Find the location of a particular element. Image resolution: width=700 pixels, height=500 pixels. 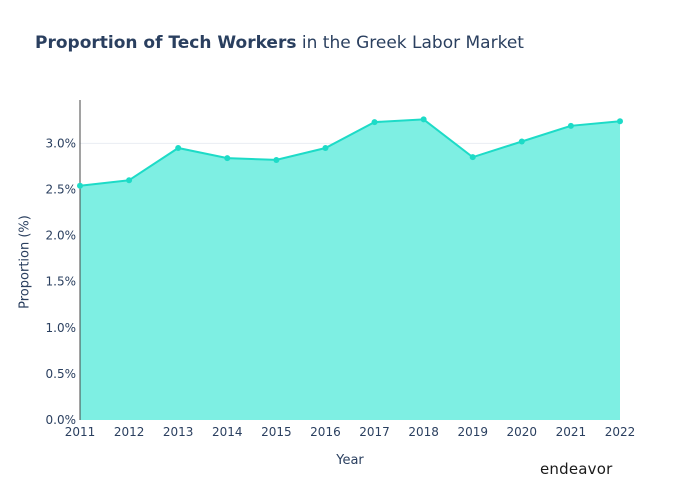

x-tick-label: 2020 is located at coordinates (522, 432).